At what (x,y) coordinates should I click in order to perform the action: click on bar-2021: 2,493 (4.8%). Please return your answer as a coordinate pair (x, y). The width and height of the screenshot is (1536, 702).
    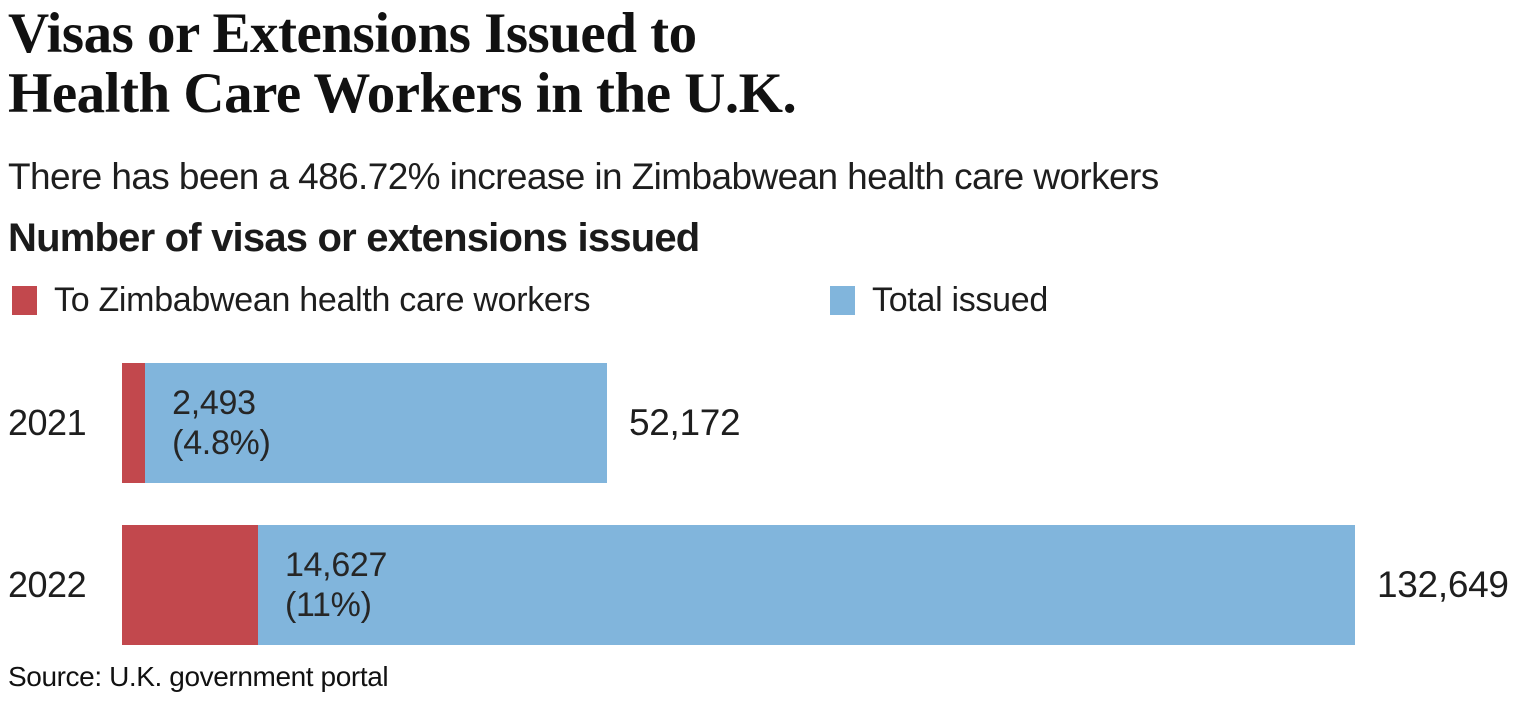
    Looking at the image, I should click on (364, 423).